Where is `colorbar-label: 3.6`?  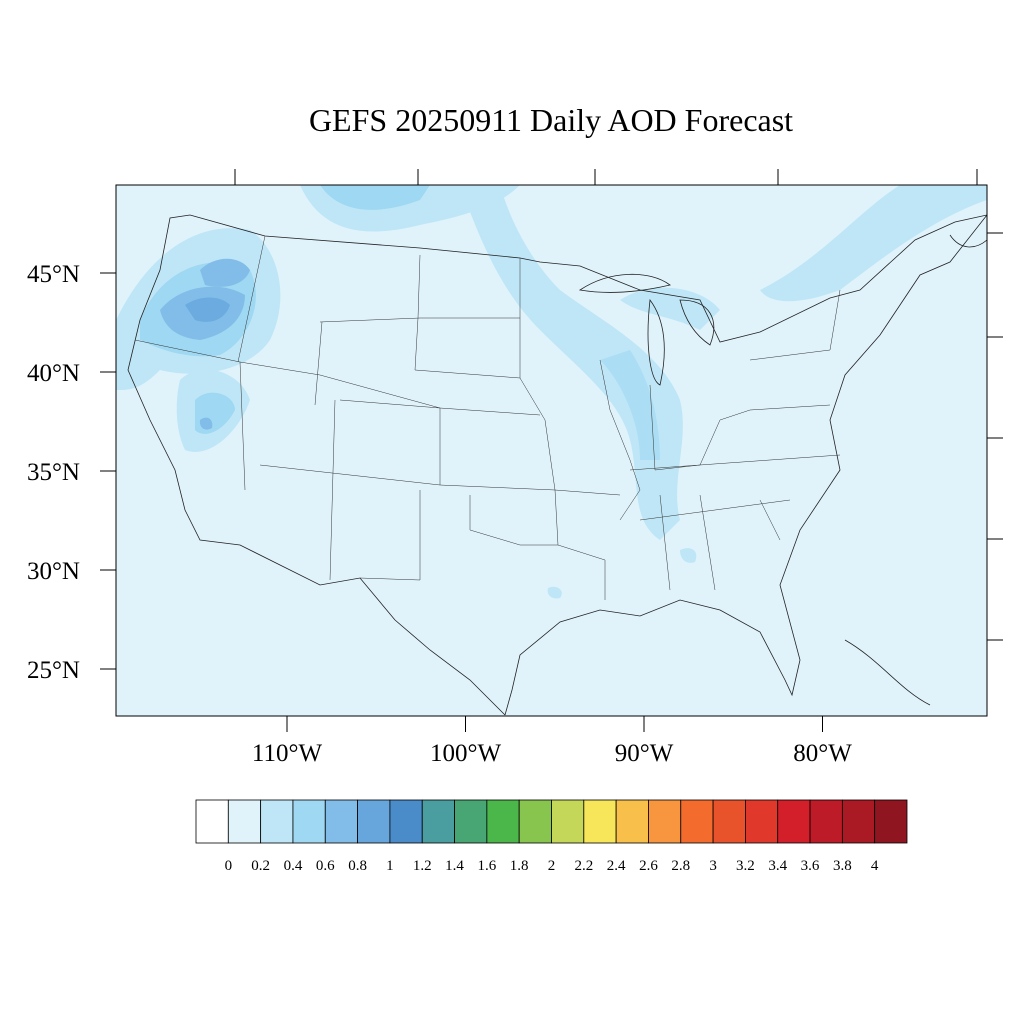 colorbar-label: 3.6 is located at coordinates (810, 866).